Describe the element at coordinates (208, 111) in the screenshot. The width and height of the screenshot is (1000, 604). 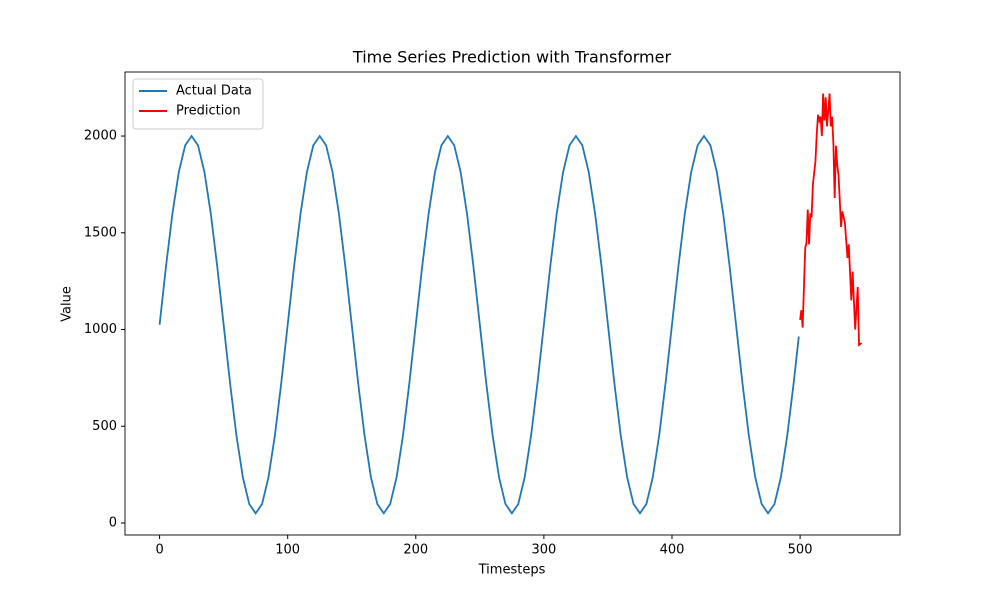
I see `legend-label: Prediction` at that location.